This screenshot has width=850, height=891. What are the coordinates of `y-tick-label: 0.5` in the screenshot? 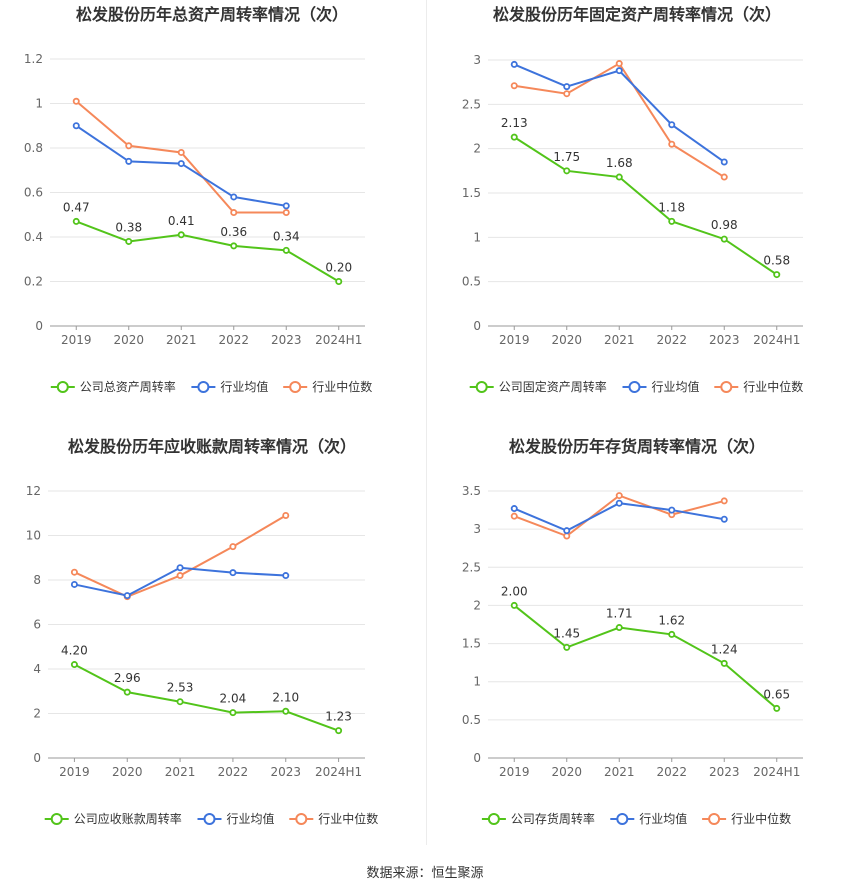 It's located at (471, 282).